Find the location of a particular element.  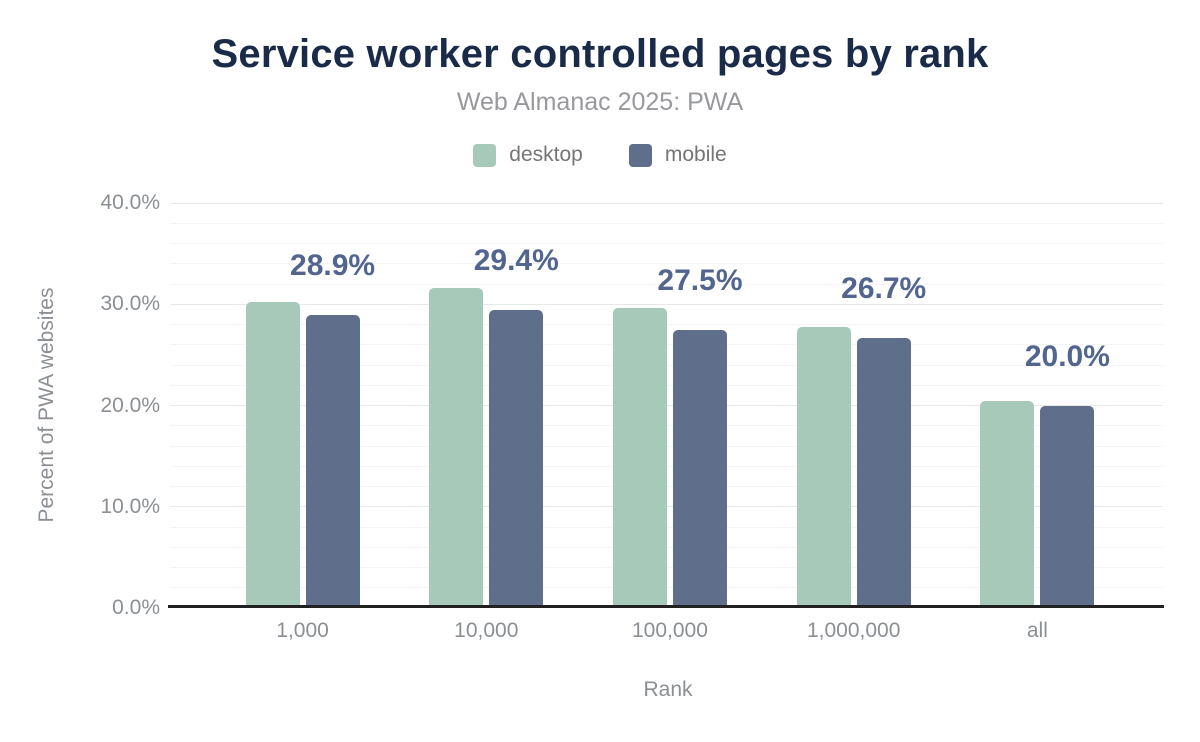

bar-mobile-all is located at coordinates (1067, 506).